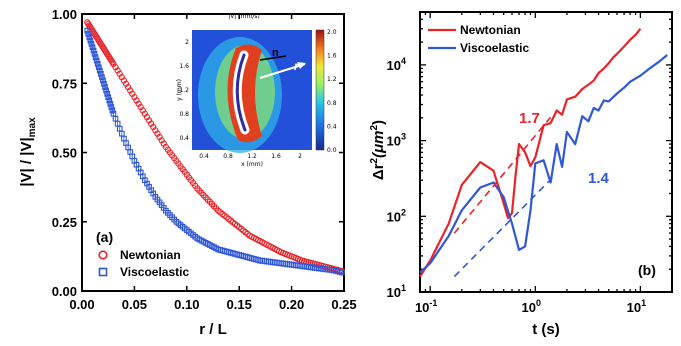 This screenshot has width=681, height=346. Describe the element at coordinates (186, 304) in the screenshot. I see `panel-a-x-tick-label: 0.10` at that location.